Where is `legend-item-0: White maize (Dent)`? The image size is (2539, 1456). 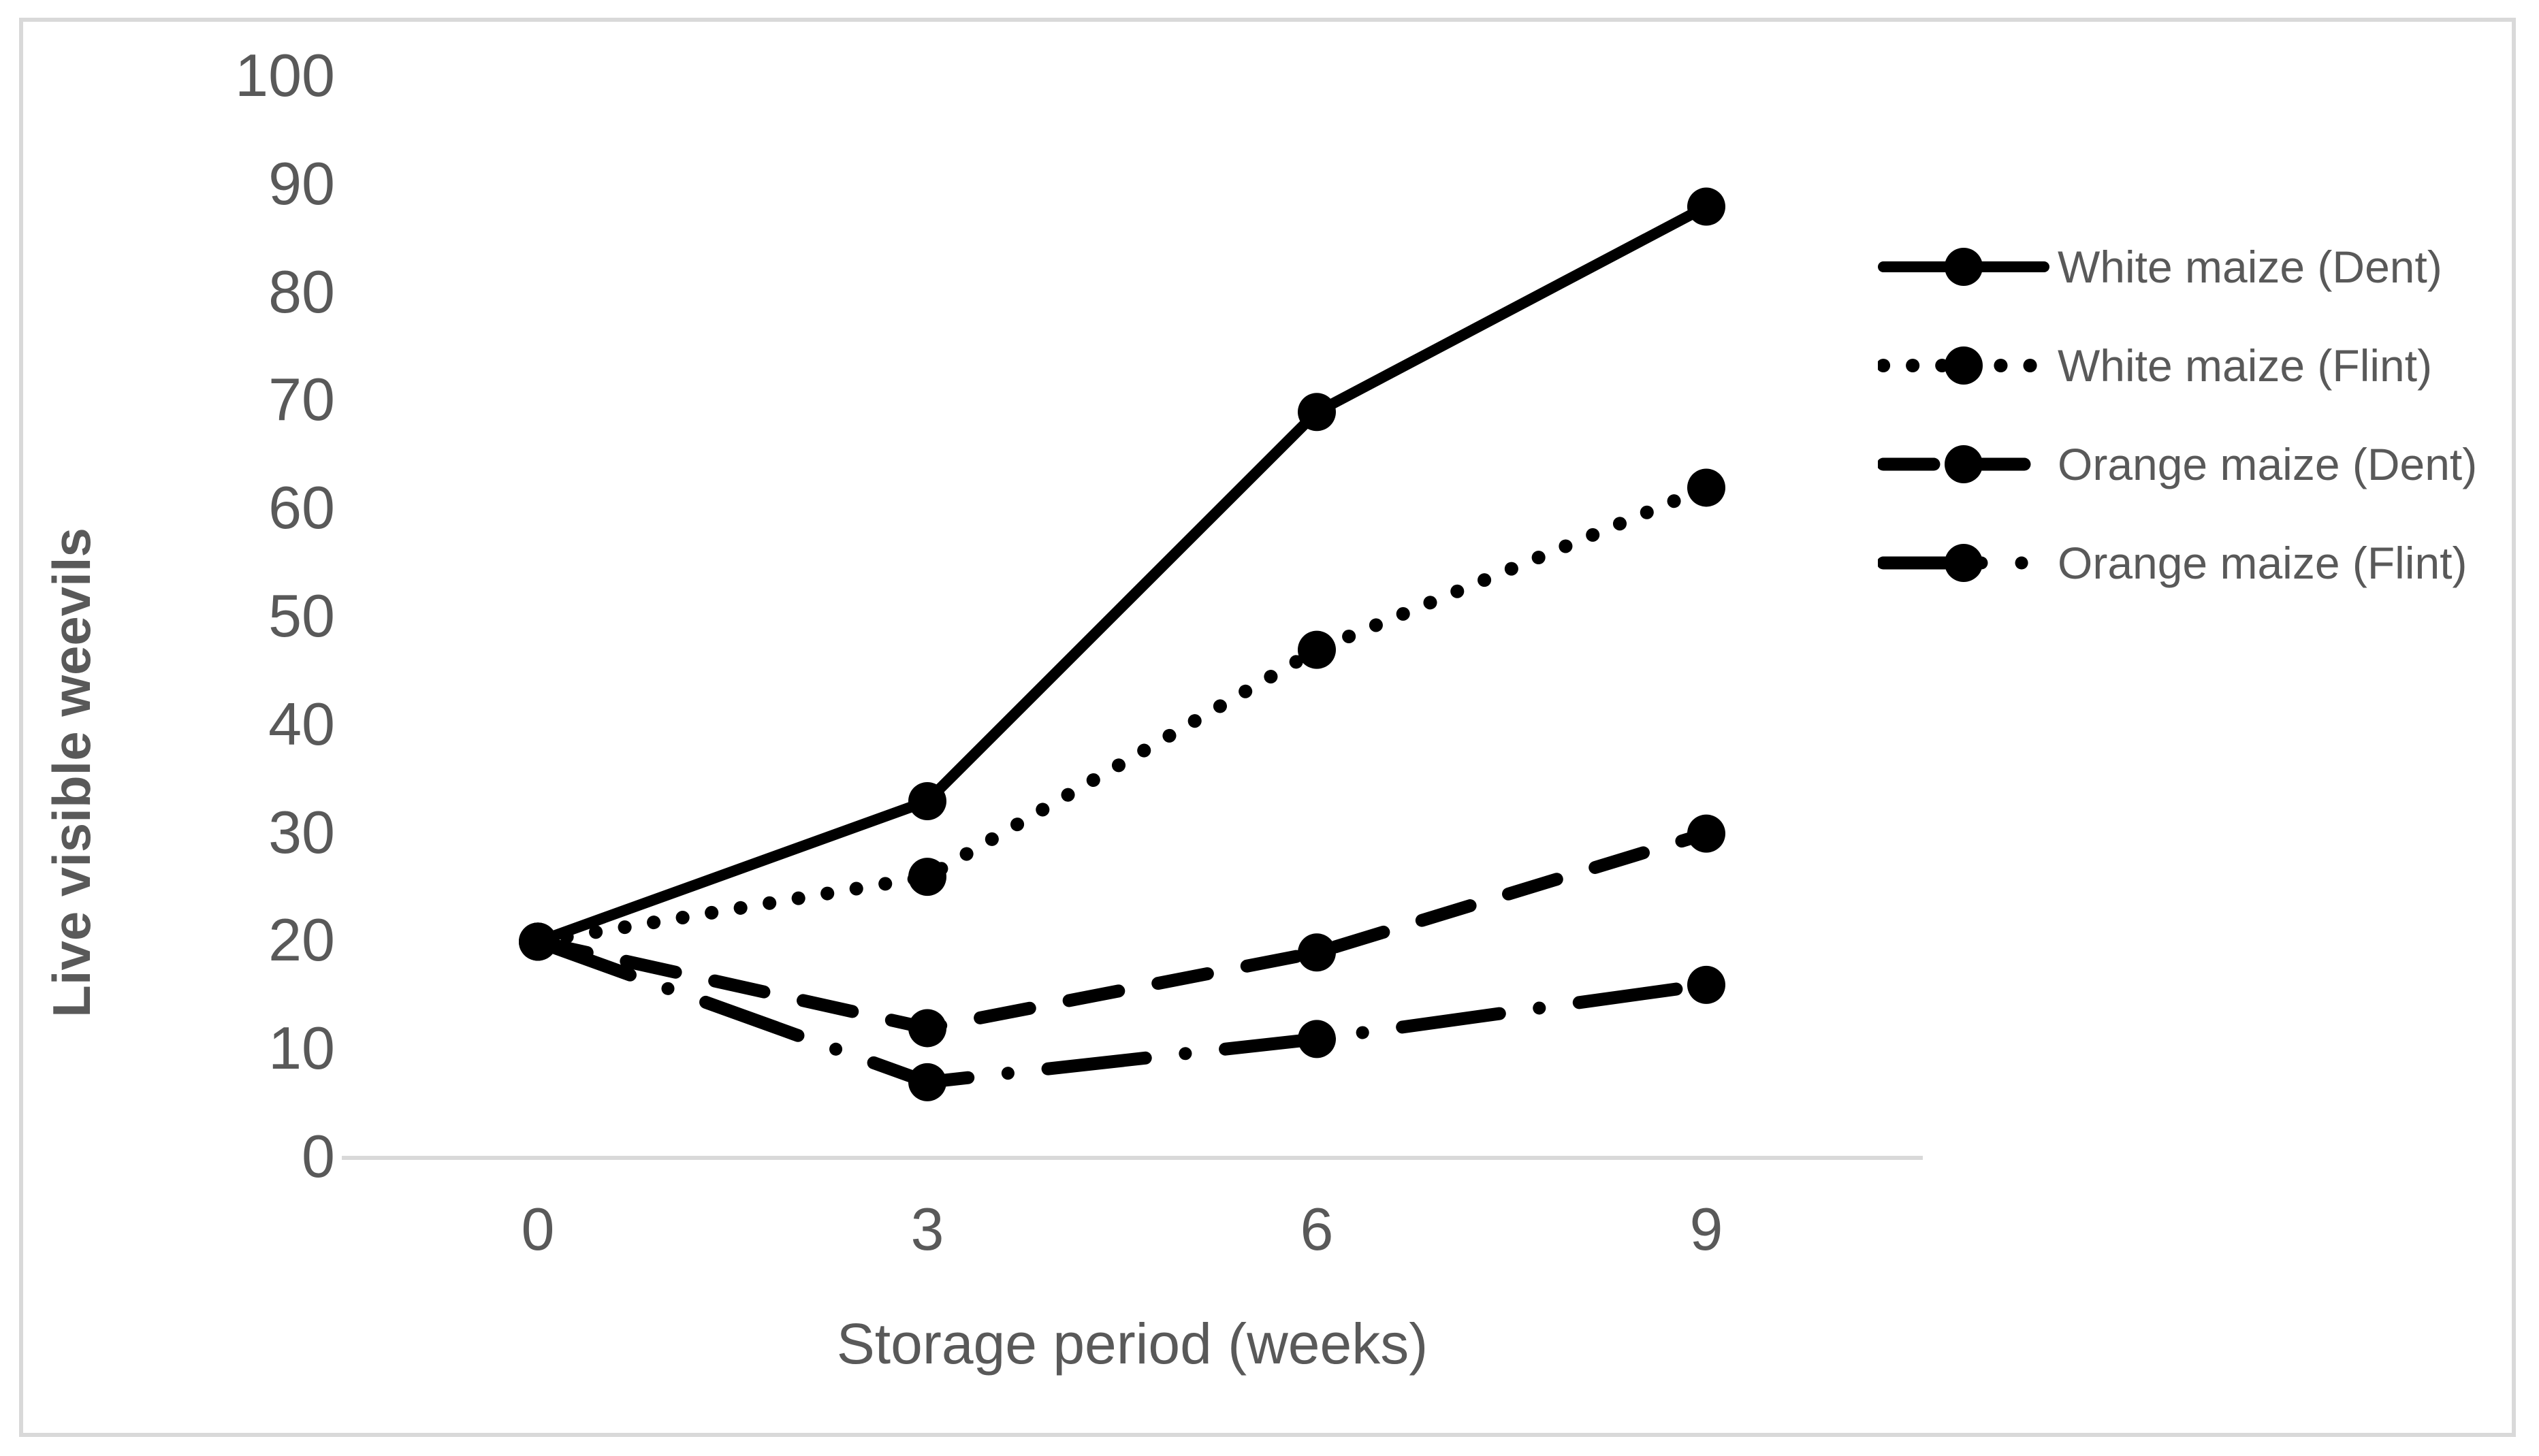 legend-item-0: White maize (Dent) is located at coordinates (2160, 267).